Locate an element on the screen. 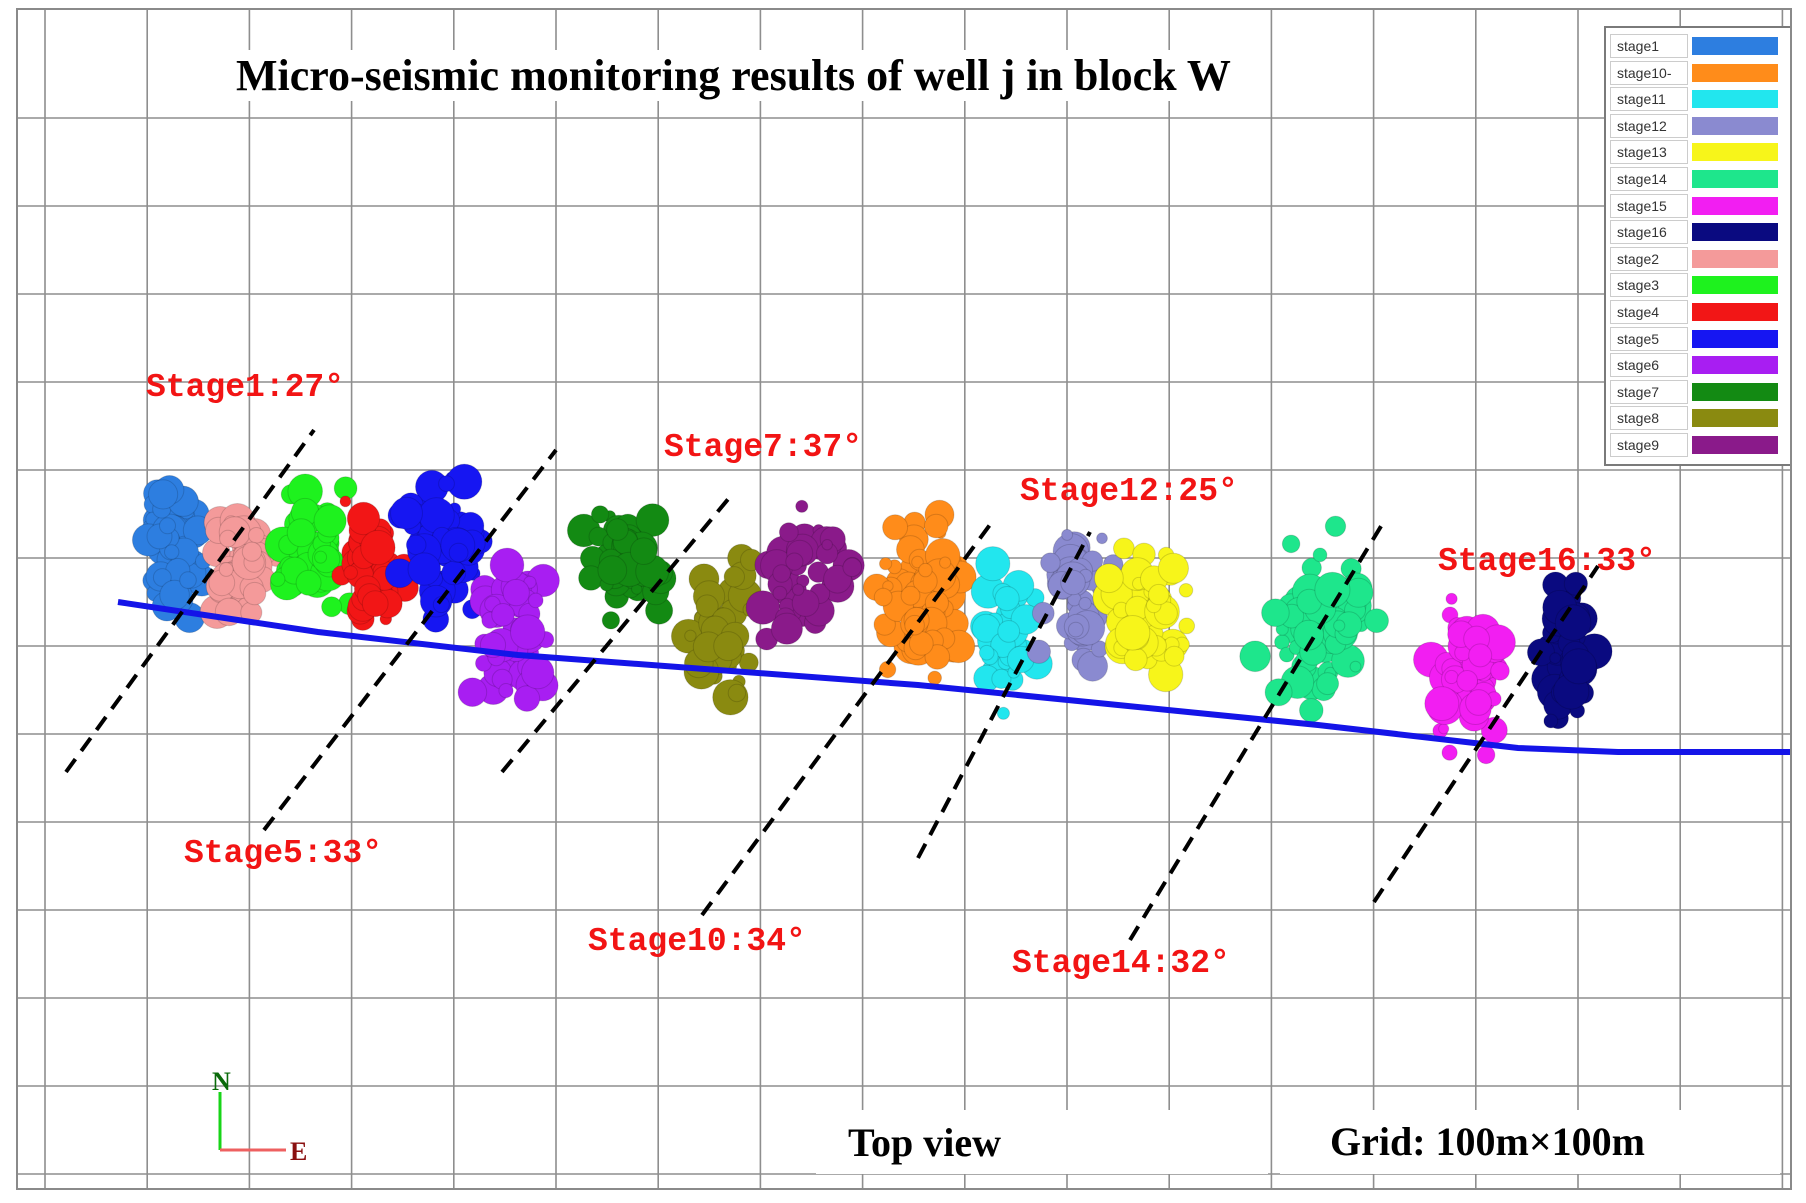 Image resolution: width=1806 pixels, height=1203 pixels. legend-item-stage16: stage16 is located at coordinates (1694, 232).